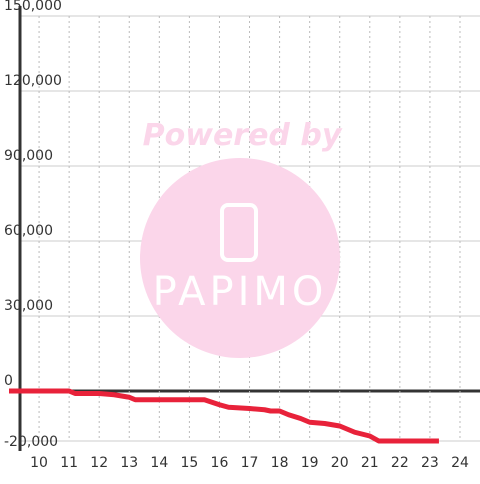 The width and height of the screenshot is (480, 484). I want to click on x-tick-label: 11, so click(69, 463).